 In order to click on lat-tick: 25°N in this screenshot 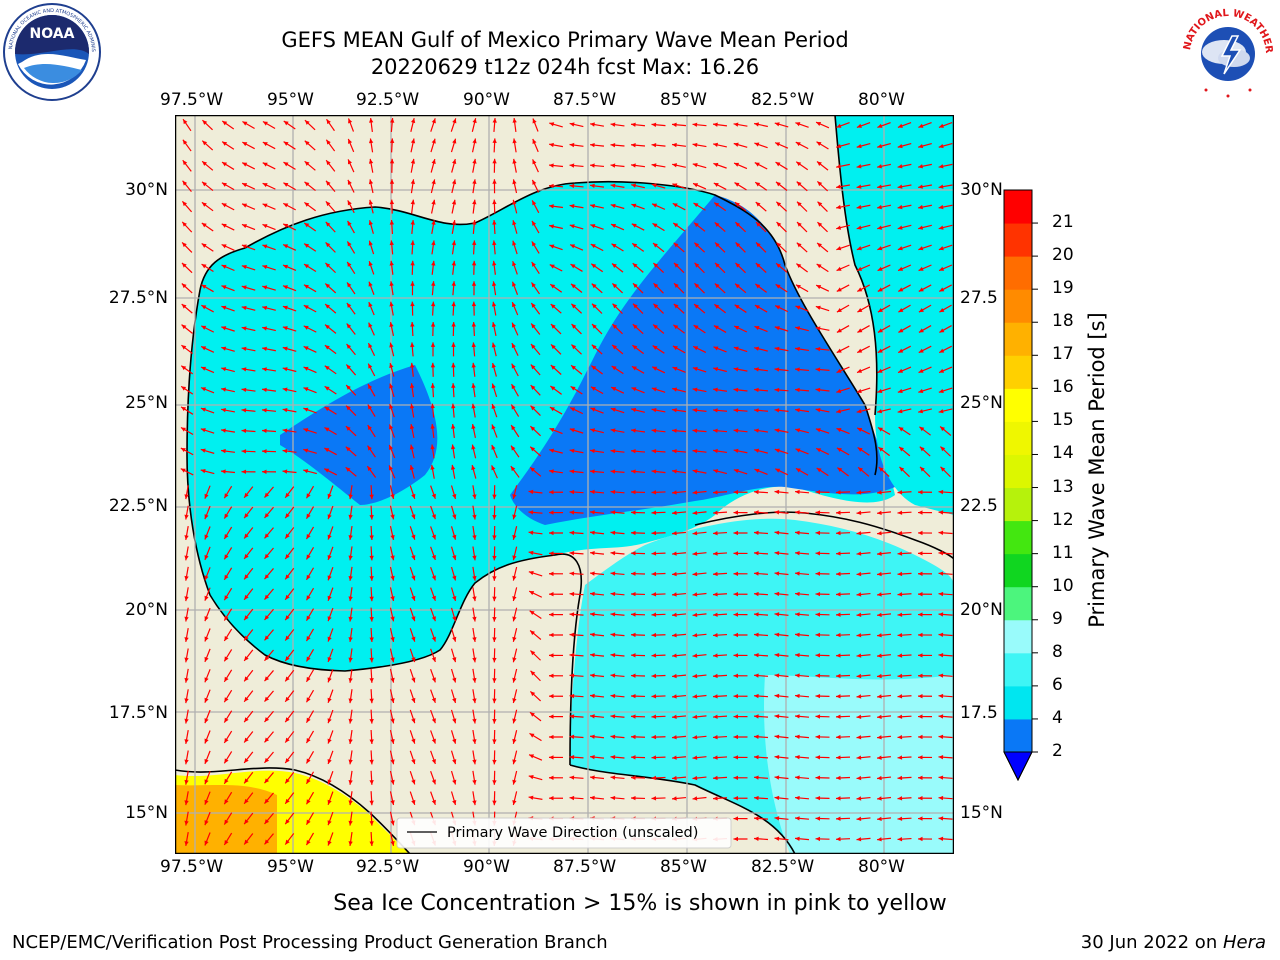, I will do `click(981, 403)`.